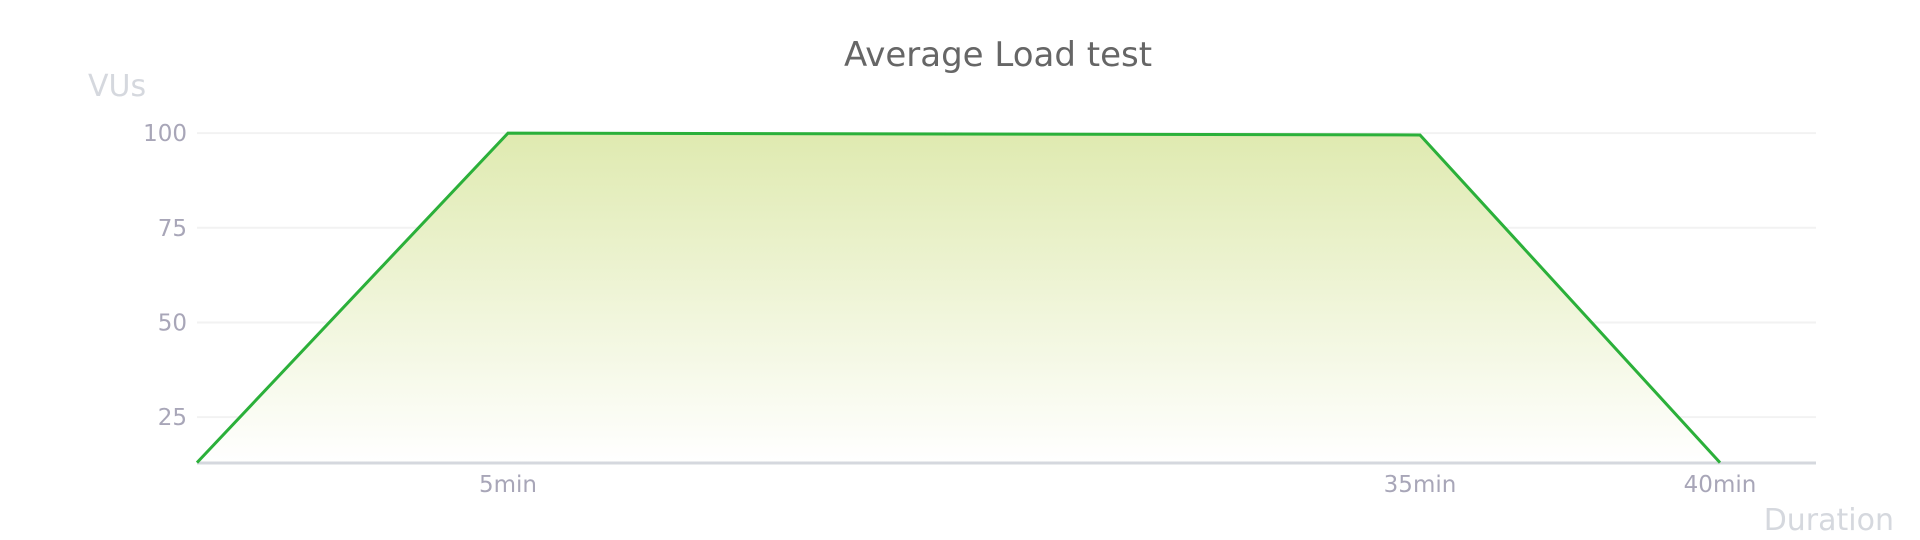 This screenshot has height=540, width=1920. Describe the element at coordinates (172, 418) in the screenshot. I see `y-tick-label: 25` at that location.